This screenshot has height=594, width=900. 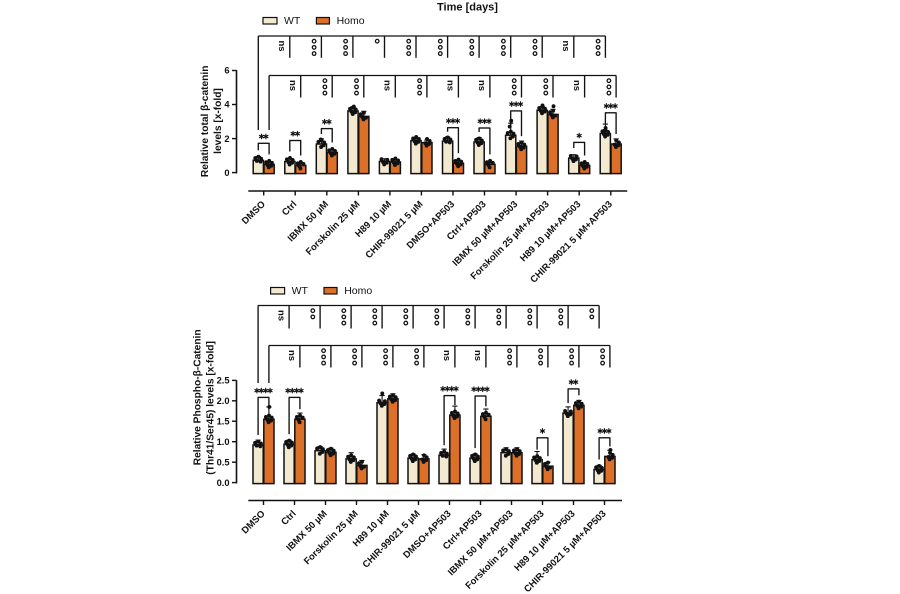 I want to click on svg-text: Relative Phospho-β-Catenin, so click(x=198, y=397).